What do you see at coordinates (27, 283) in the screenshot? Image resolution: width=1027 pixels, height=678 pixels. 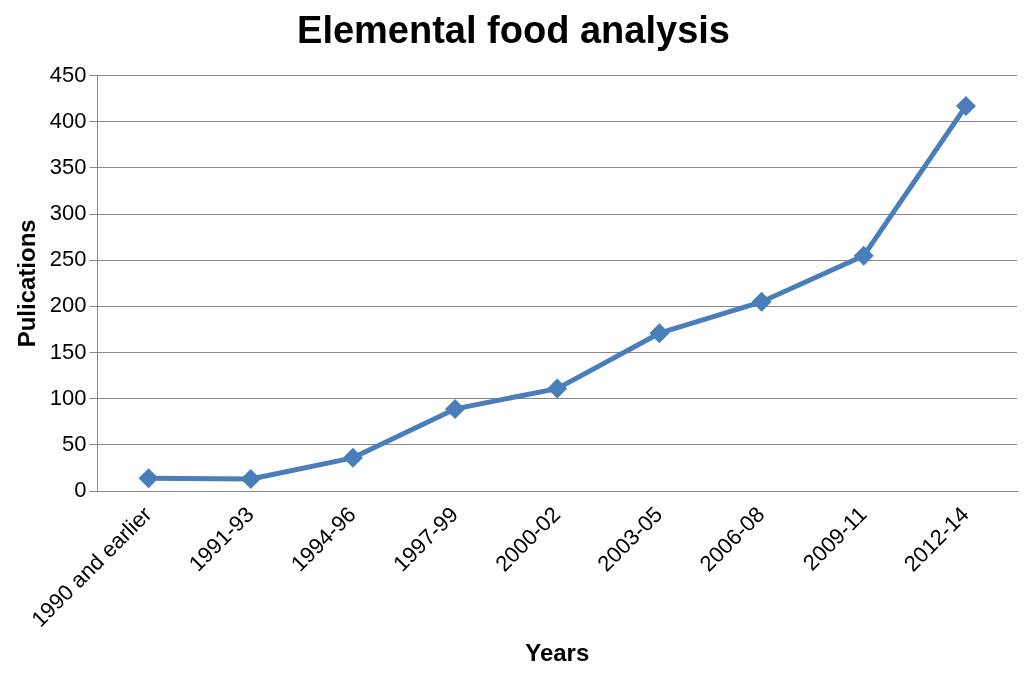 I see `y-axis-title: Pulications` at bounding box center [27, 283].